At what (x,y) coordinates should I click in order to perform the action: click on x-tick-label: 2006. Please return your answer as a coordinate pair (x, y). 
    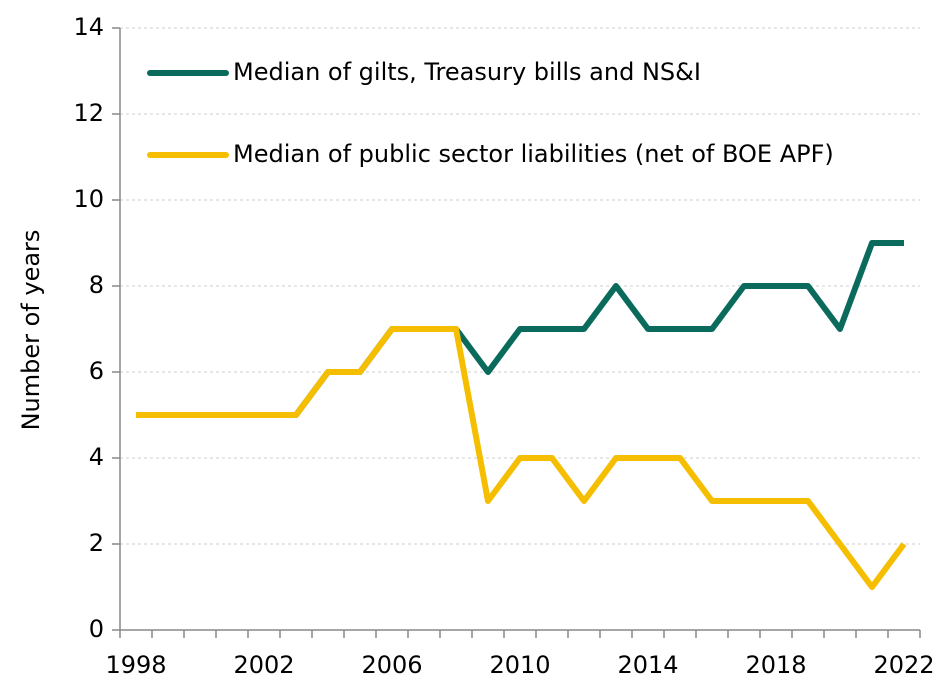
    Looking at the image, I should click on (391, 665).